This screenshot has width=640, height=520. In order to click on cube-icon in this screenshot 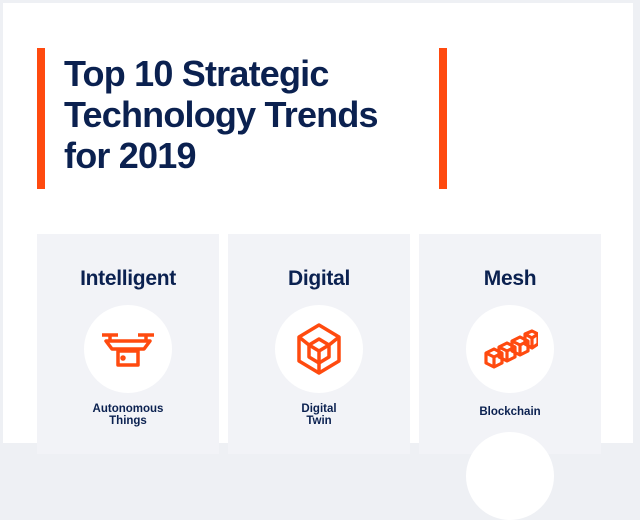, I will do `click(319, 349)`.